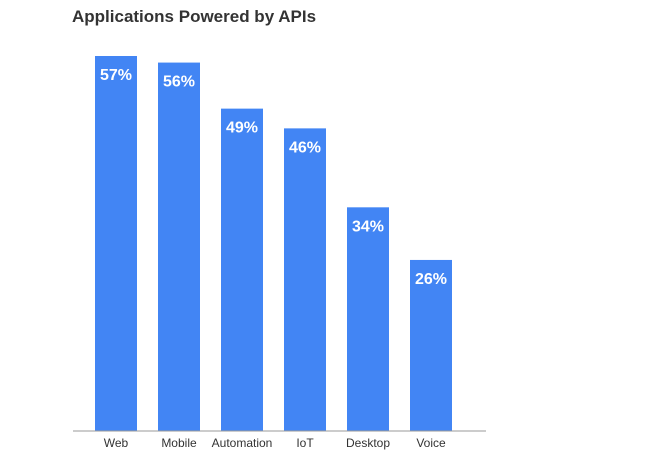 The height and width of the screenshot is (453, 658). I want to click on x-tick-label: IoT, so click(305, 443).